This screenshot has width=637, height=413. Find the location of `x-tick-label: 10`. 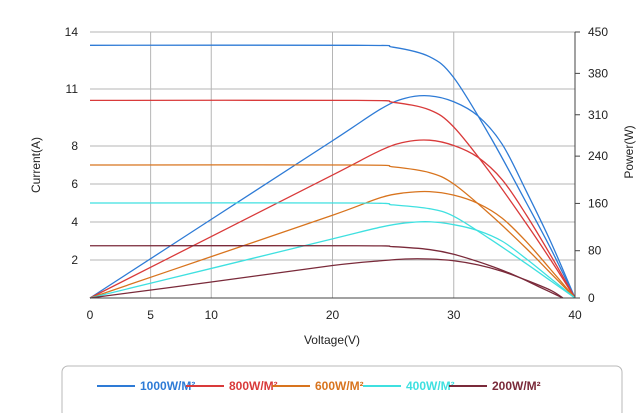

x-tick-label: 10 is located at coordinates (212, 315).